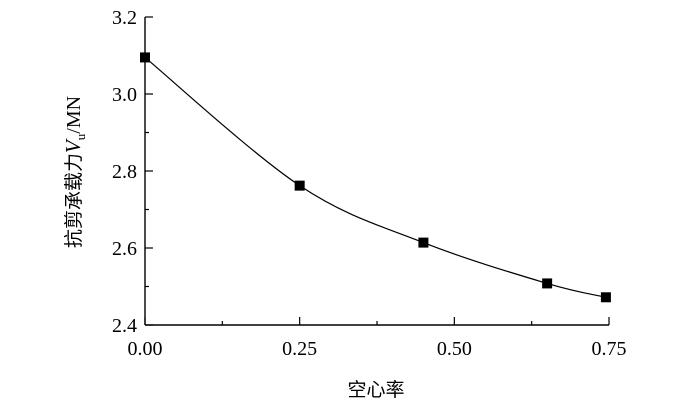 The height and width of the screenshot is (411, 700). What do you see at coordinates (74, 200) in the screenshot?
I see `y-axis-title-prefix: 抗剪承载力` at bounding box center [74, 200].